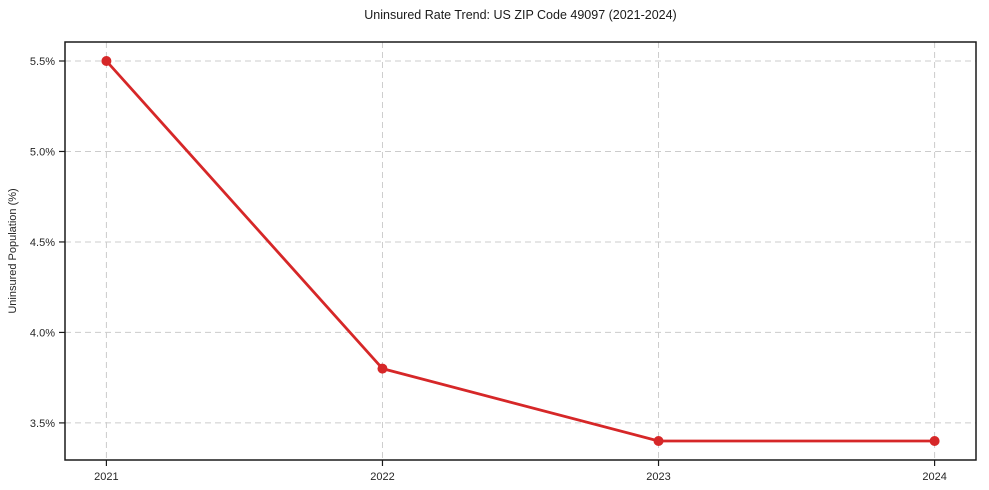 This screenshot has width=989, height=490. Describe the element at coordinates (106, 477) in the screenshot. I see `x-tick-label-2021: 2021` at that location.